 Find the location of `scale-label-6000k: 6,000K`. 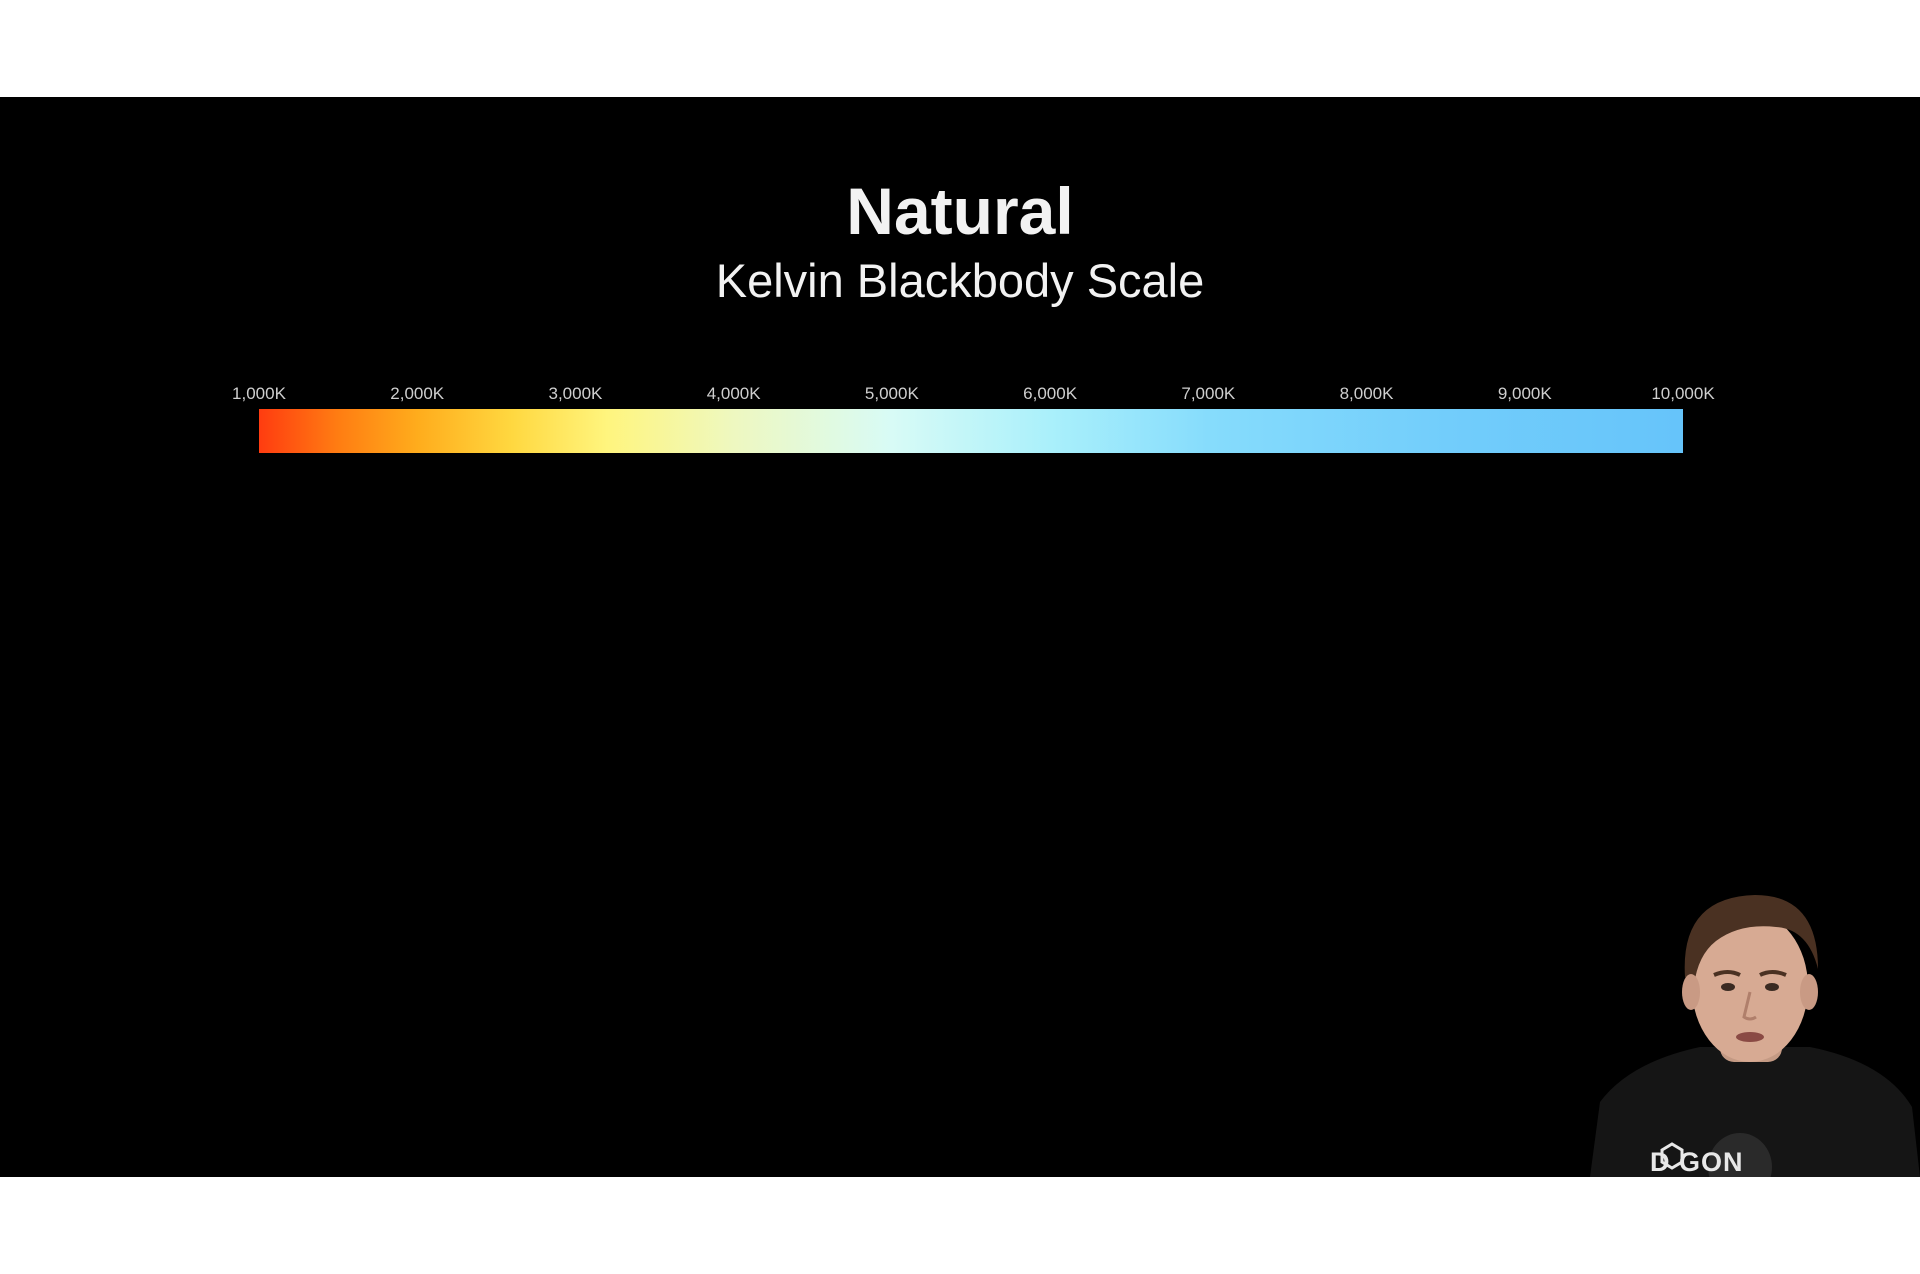

scale-label-6000k: 6,000K is located at coordinates (1050, 393).